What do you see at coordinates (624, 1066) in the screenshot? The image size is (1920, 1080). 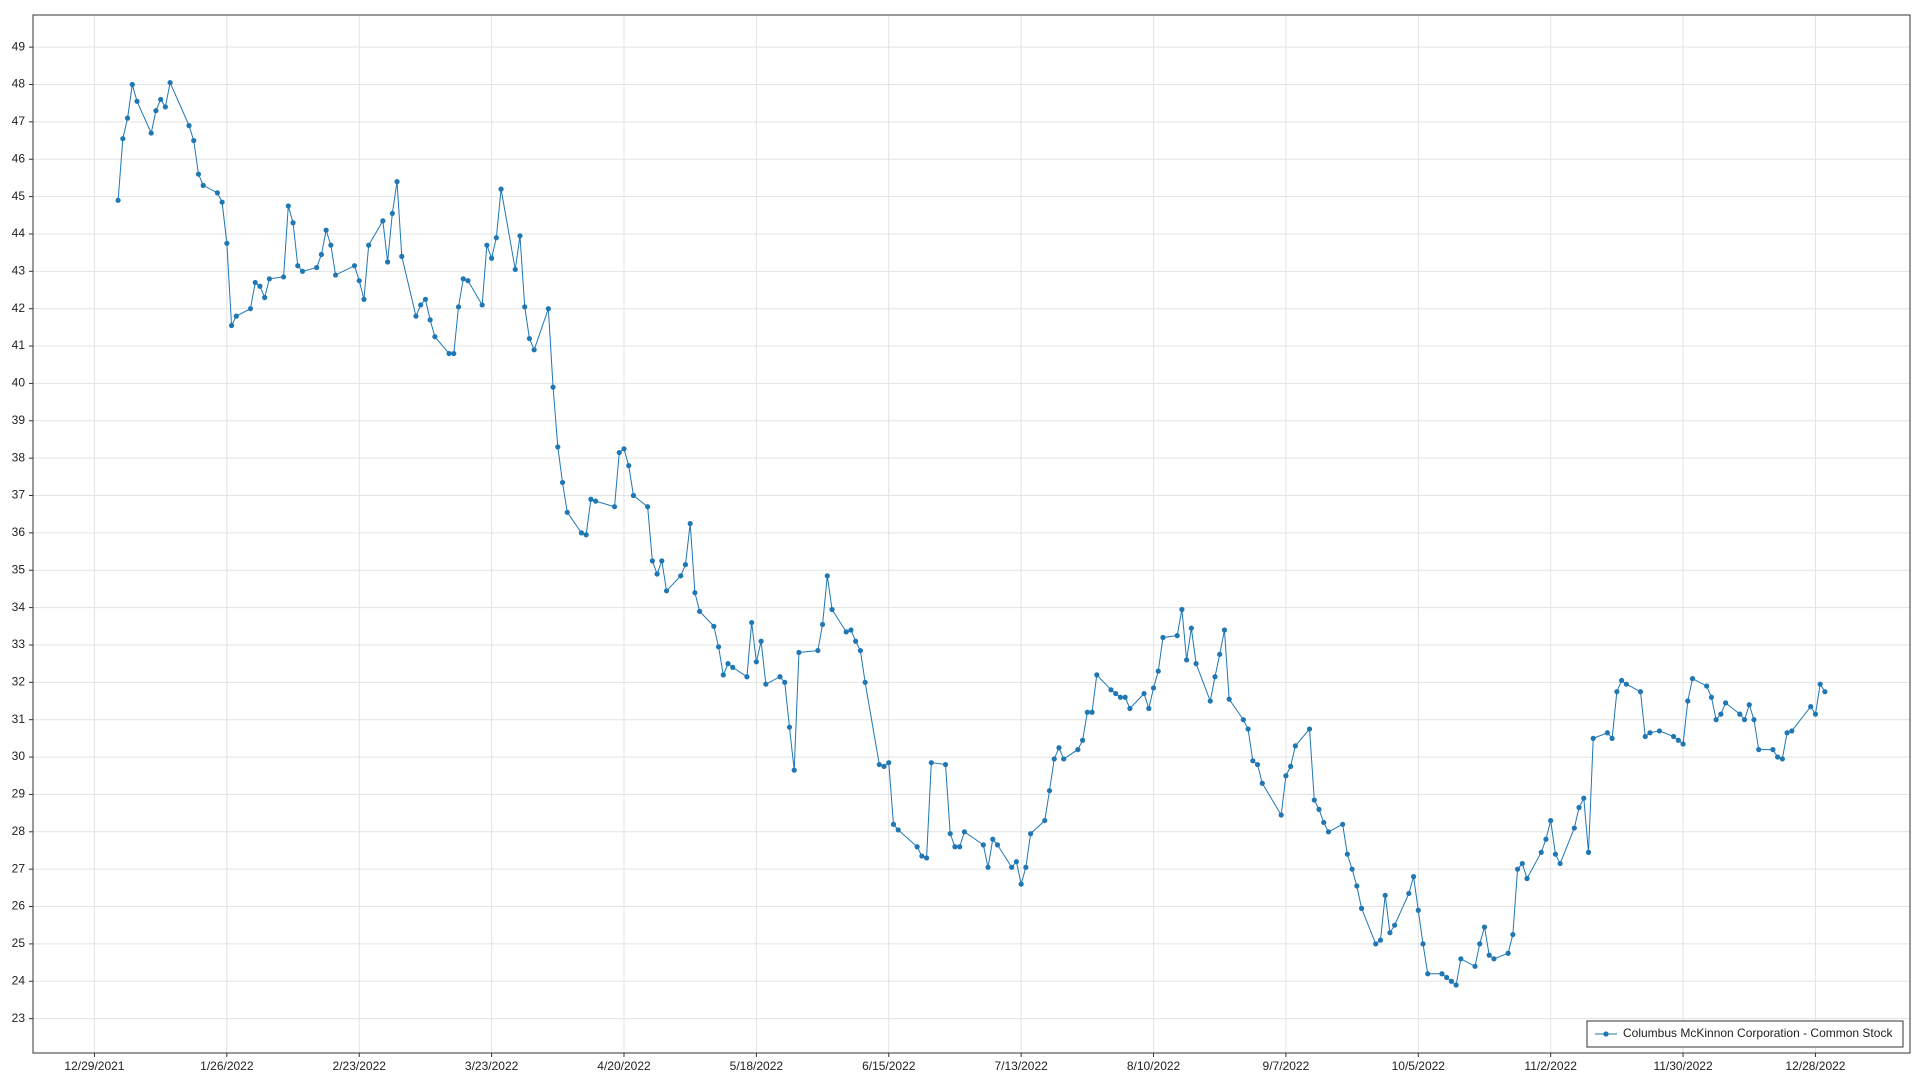 I see `x-tick-label: 4/20/2022` at bounding box center [624, 1066].